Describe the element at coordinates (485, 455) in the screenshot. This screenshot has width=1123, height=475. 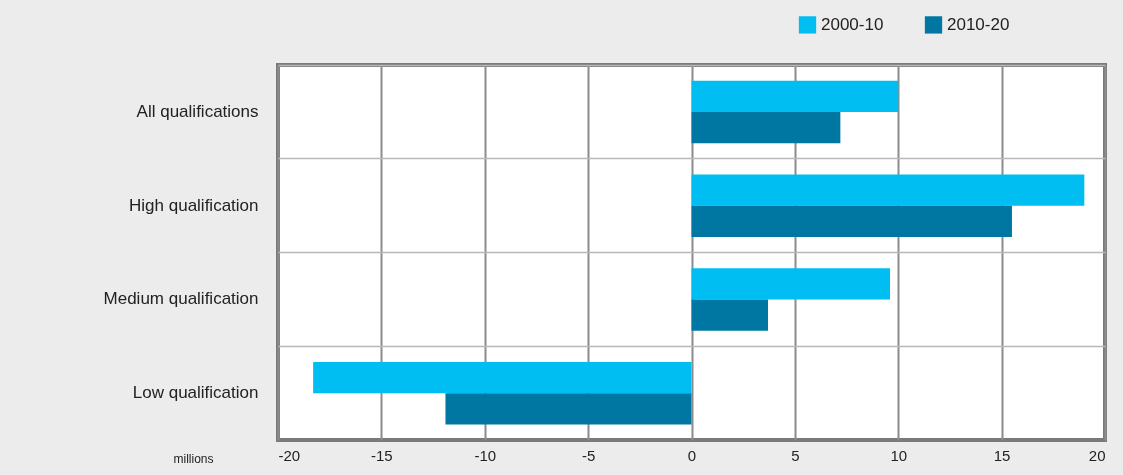
I see `x-tick-label: -10` at that location.